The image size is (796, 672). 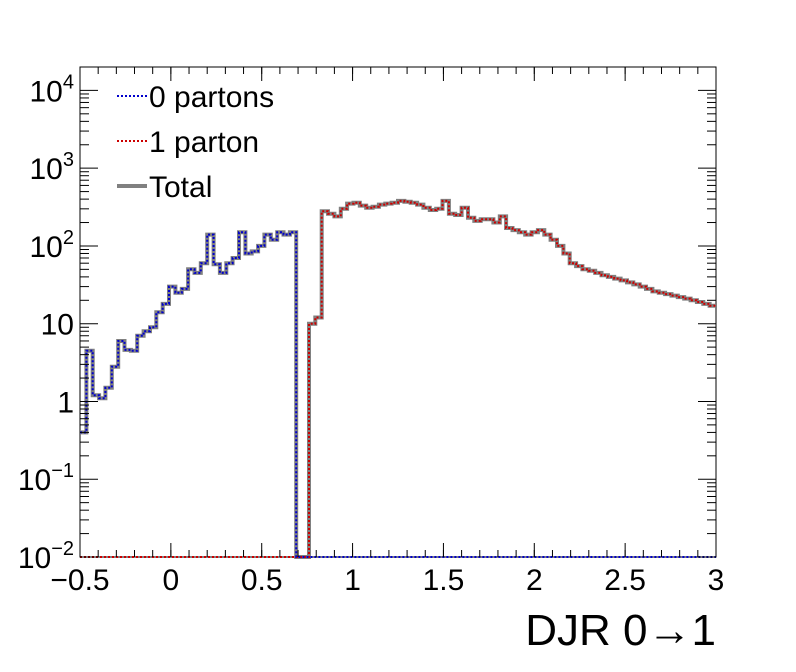 I want to click on x-axis-label: DJR 0→1, so click(x=620, y=630).